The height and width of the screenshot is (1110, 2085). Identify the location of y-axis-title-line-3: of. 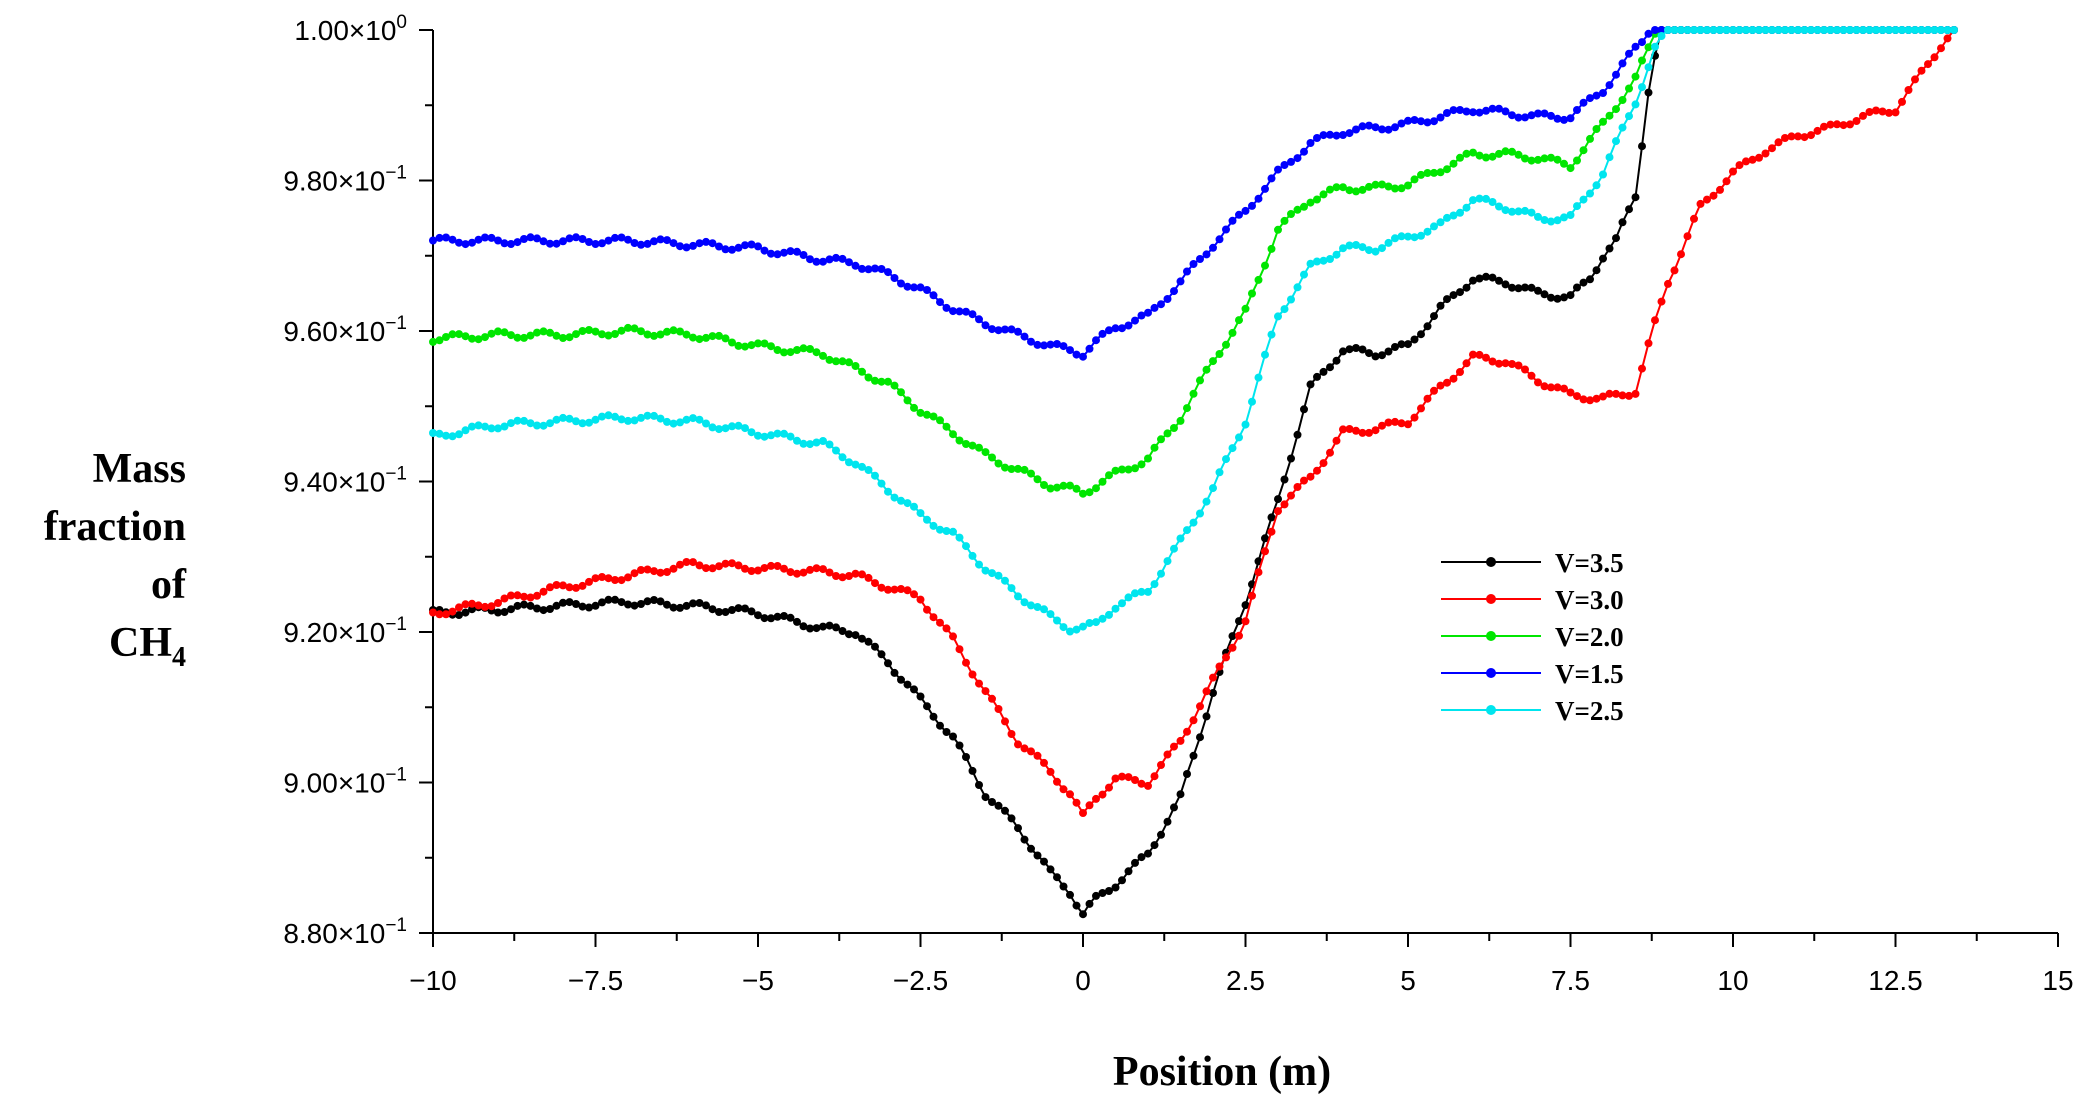
(169, 585).